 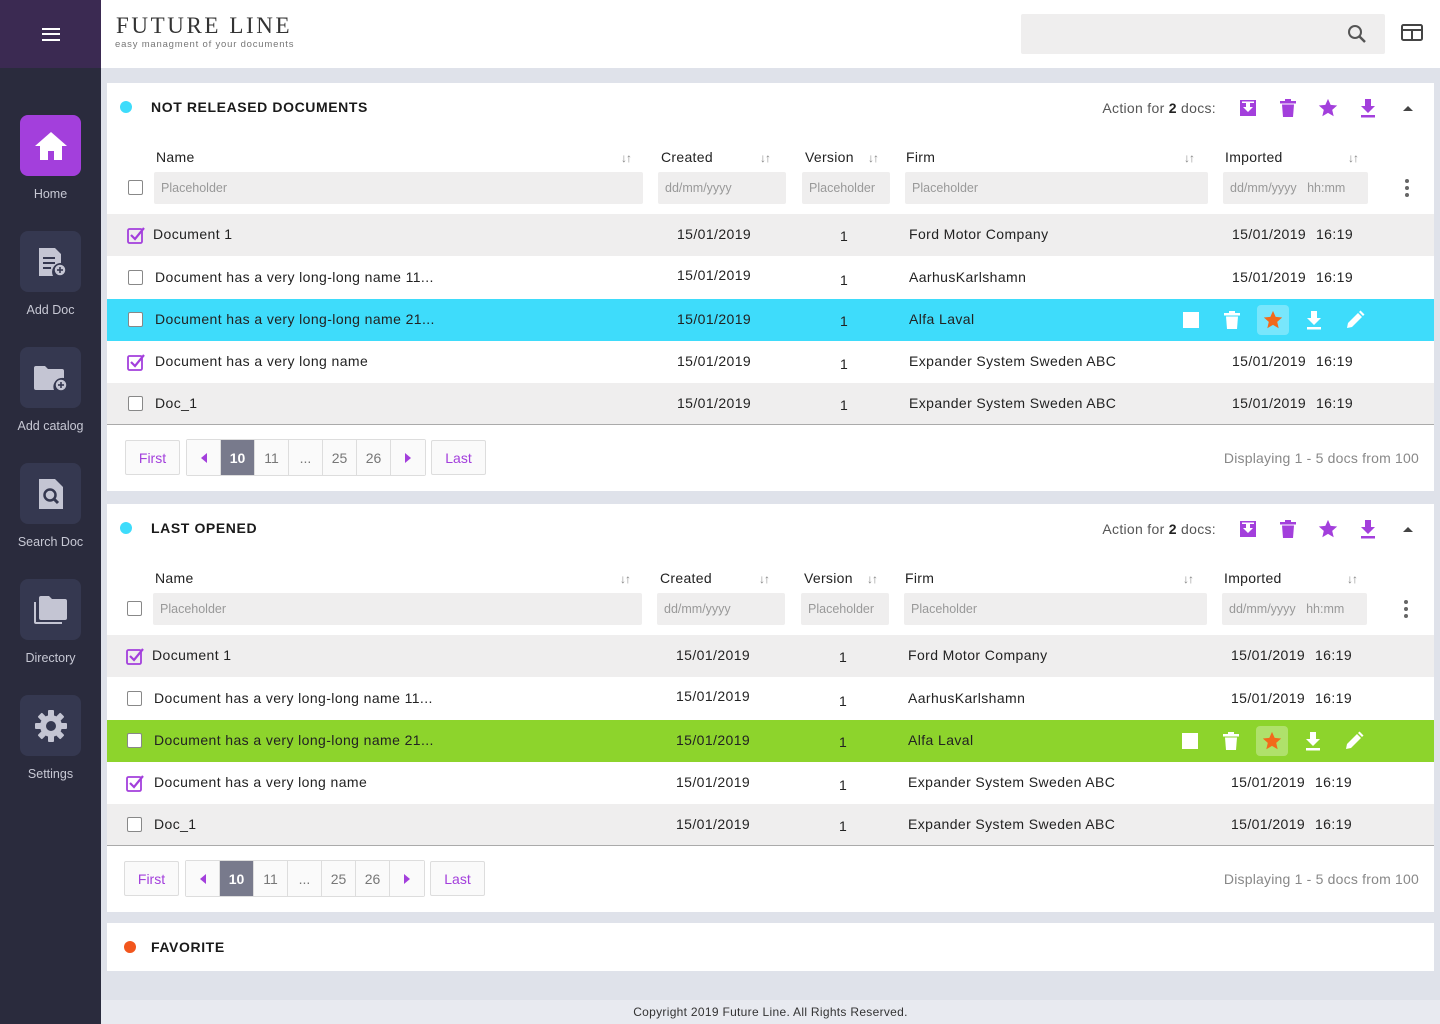 I want to click on search-bar, so click(x=1203, y=34).